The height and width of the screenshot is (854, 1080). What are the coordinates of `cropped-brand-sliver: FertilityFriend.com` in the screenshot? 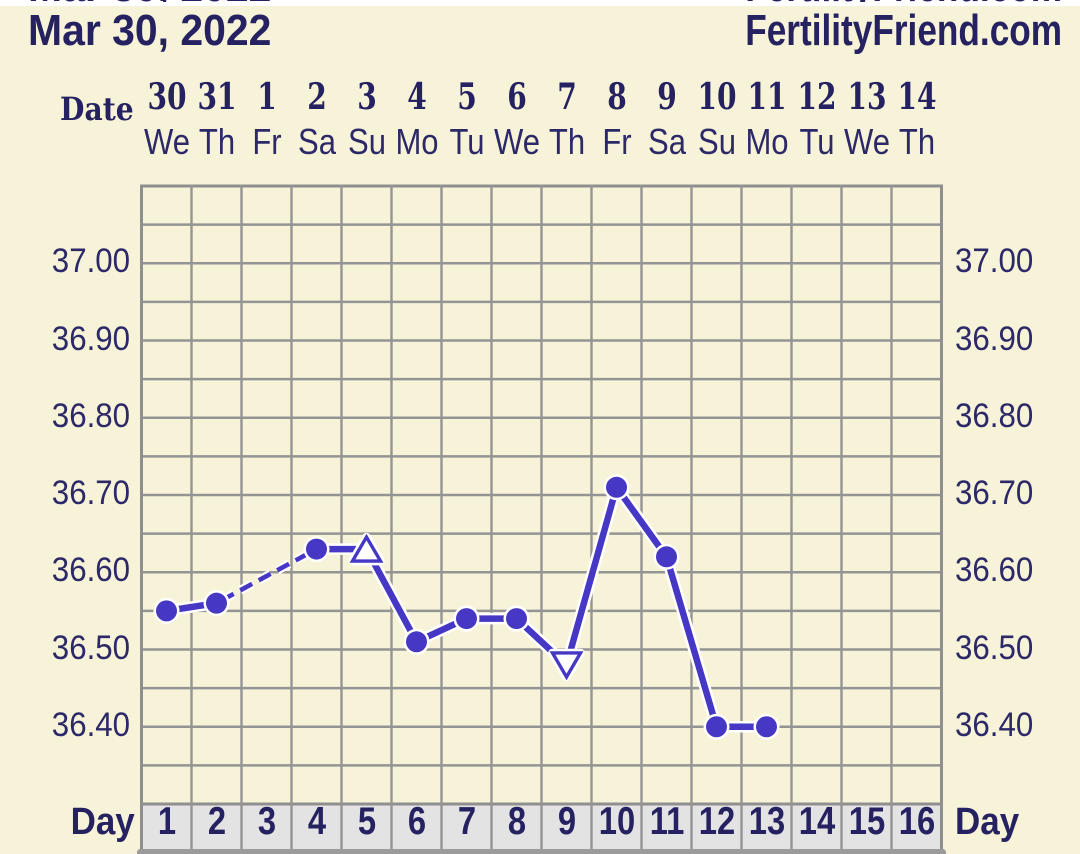 It's located at (903, 1).